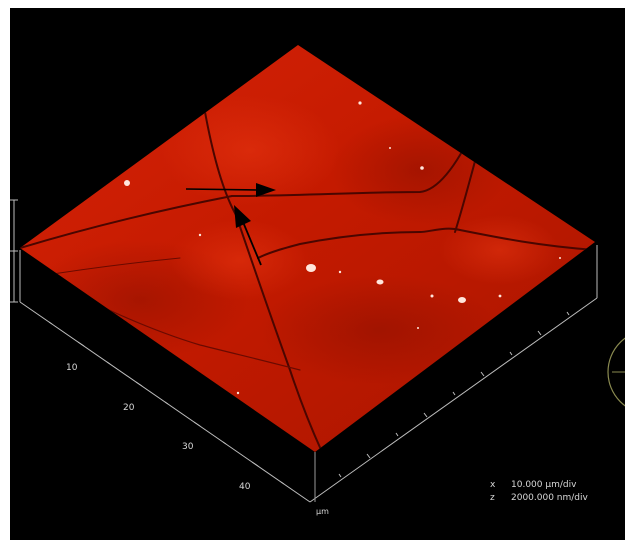  I want to click on partial-circle-mark, so click(616, 372).